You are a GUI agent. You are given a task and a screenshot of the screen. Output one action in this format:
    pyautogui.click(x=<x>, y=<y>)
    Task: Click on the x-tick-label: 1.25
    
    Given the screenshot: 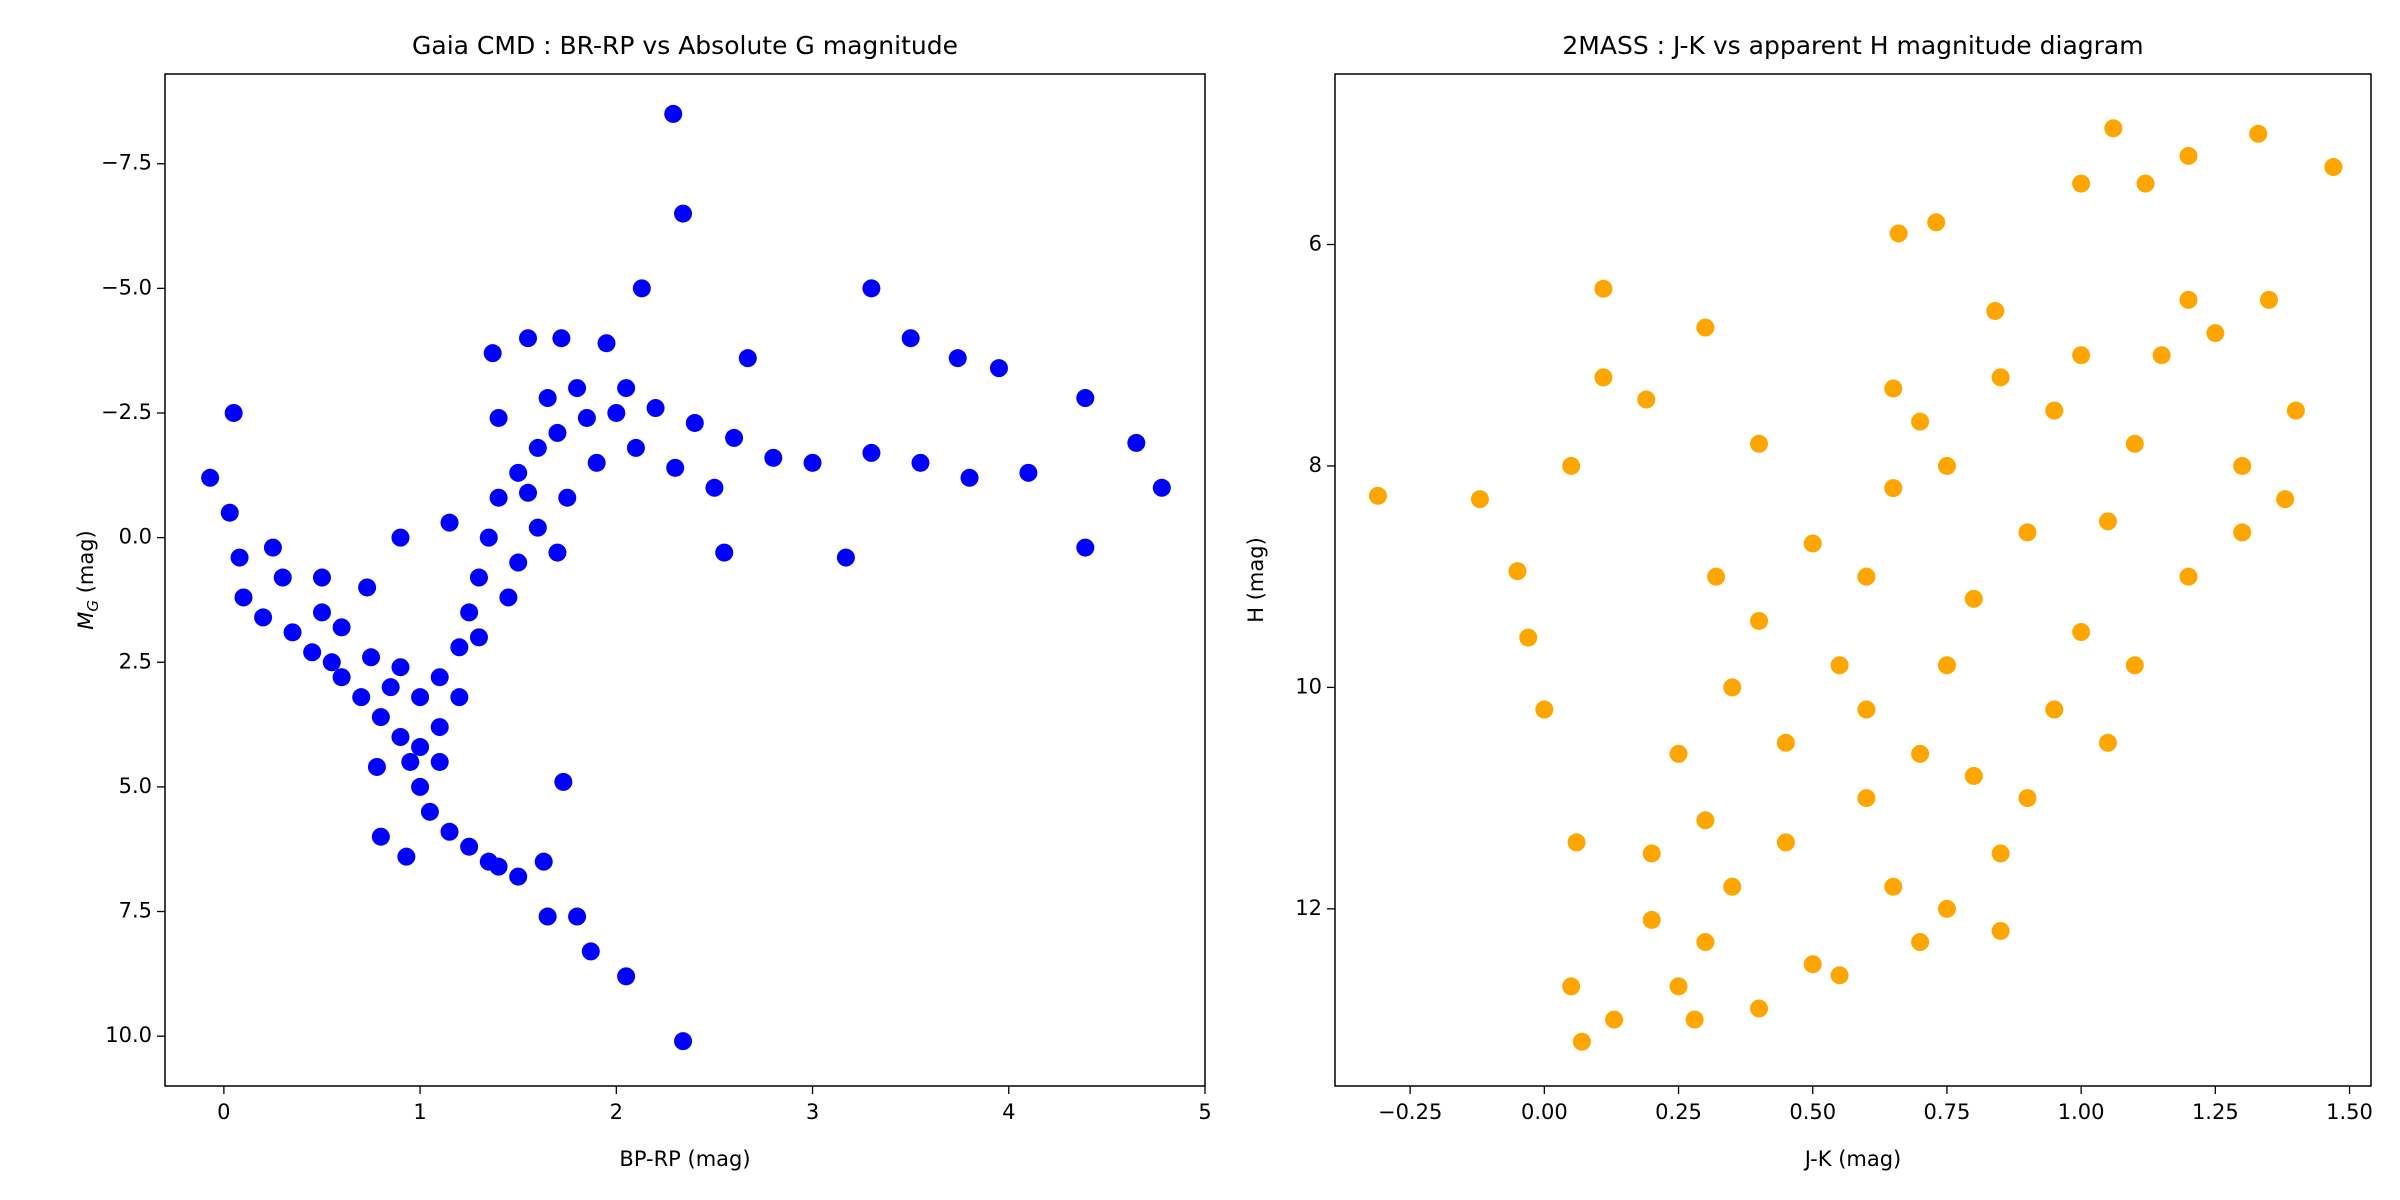 What is the action you would take?
    pyautogui.click(x=2215, y=1112)
    